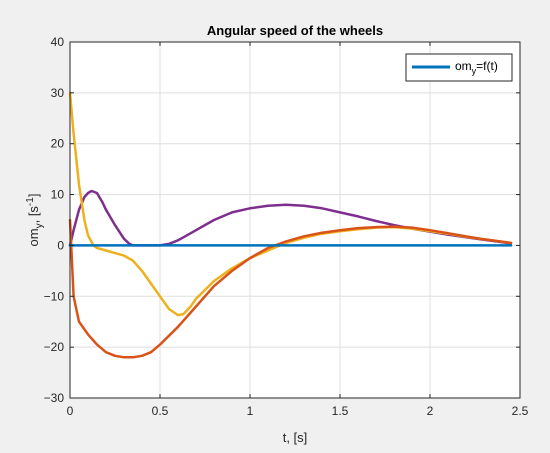  I want to click on y-tick-label: −20, so click(54, 347).